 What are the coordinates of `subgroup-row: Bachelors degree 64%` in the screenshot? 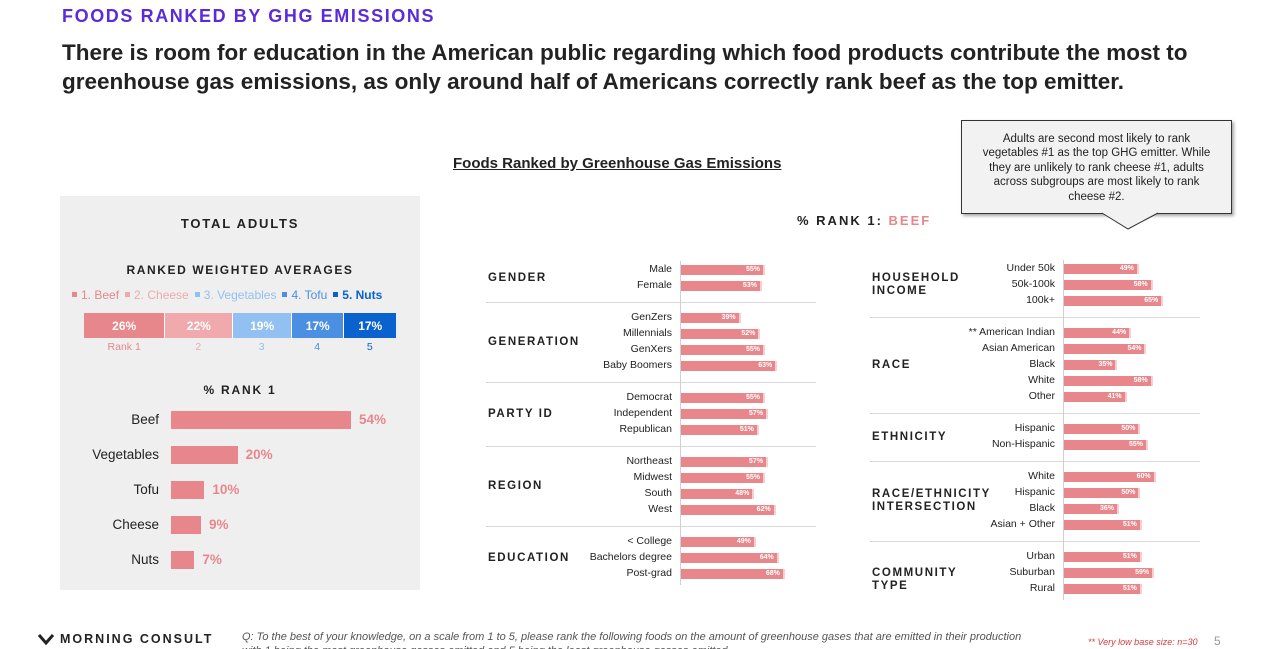 It's located at (631, 558).